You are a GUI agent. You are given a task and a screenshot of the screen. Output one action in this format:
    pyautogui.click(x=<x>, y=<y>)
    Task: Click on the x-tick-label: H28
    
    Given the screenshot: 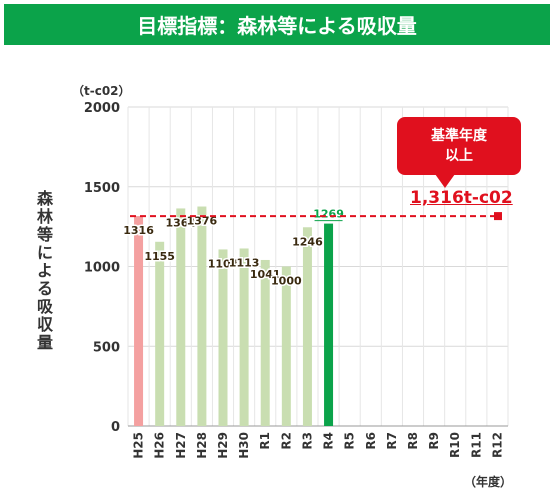 What is the action you would take?
    pyautogui.click(x=202, y=445)
    